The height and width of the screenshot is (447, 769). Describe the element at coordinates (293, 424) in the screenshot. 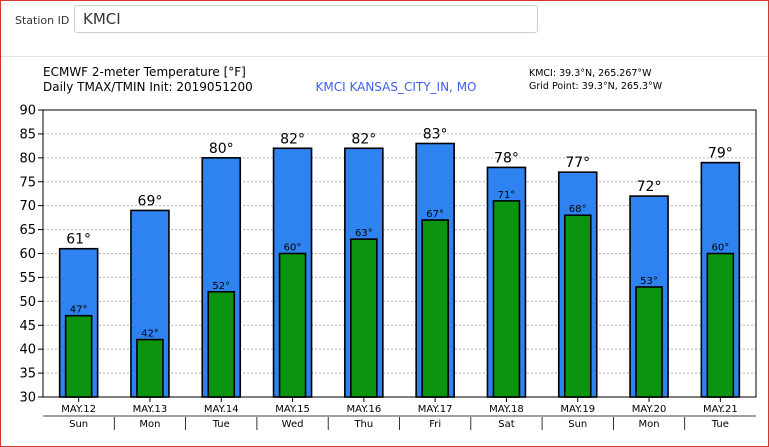

I see `x-day-label: Wed` at that location.